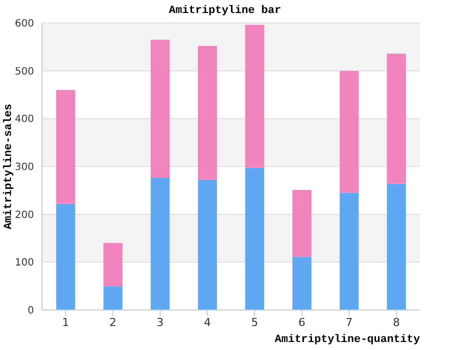 The width and height of the screenshot is (450, 350). What do you see at coordinates (396, 322) in the screenshot?
I see `x-tick-label: 8` at bounding box center [396, 322].